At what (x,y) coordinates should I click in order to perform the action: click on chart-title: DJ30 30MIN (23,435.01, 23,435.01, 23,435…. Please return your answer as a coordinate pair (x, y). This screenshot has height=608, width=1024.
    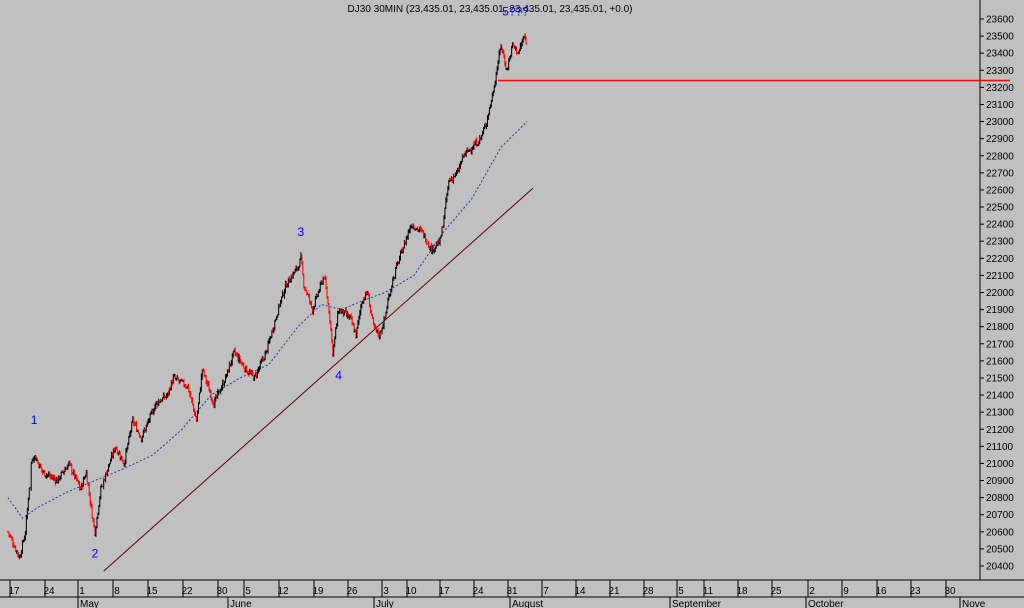
    Looking at the image, I should click on (490, 9).